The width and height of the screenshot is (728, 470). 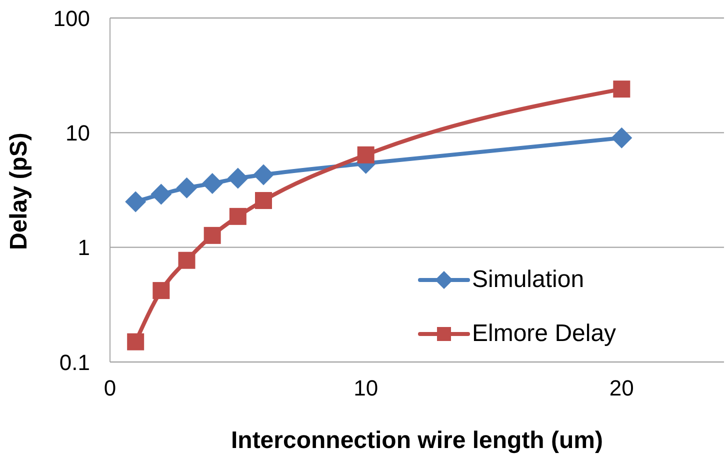 I want to click on x-tick-label: 20, so click(x=621, y=388).